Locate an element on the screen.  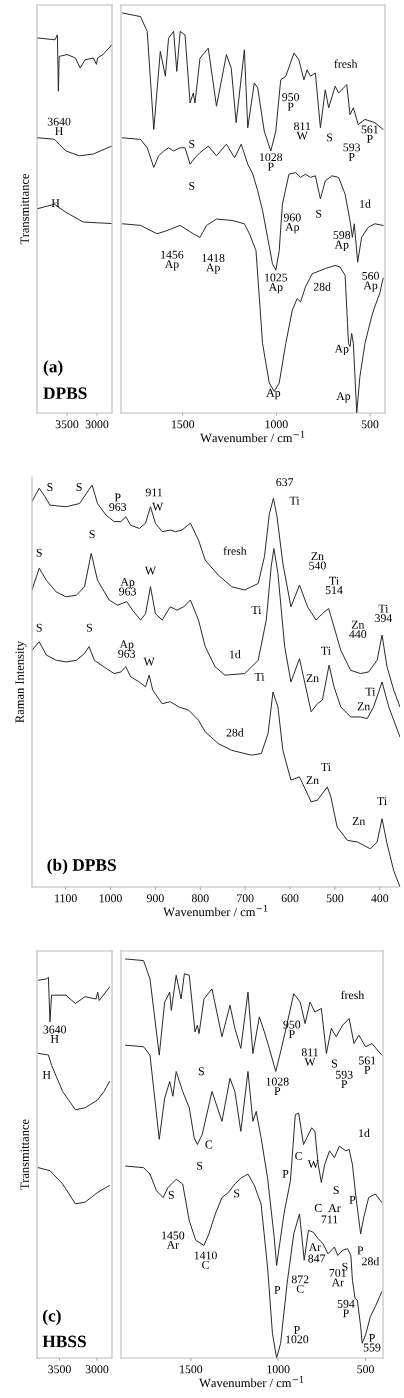
annotation: 1456 Ap is located at coordinates (172, 260).